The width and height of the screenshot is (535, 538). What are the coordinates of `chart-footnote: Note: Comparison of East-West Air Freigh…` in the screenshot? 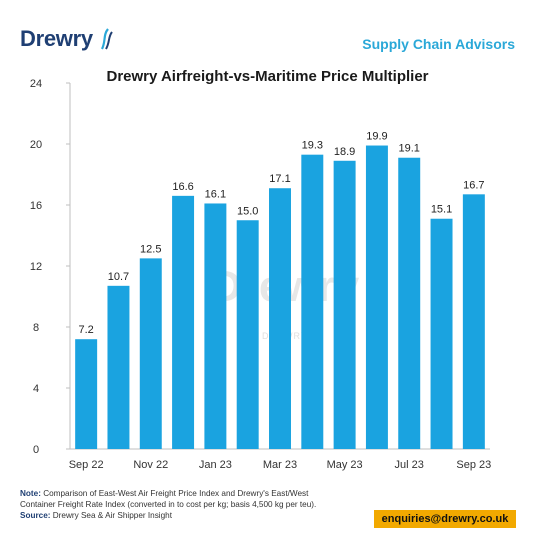 It's located at (192, 504).